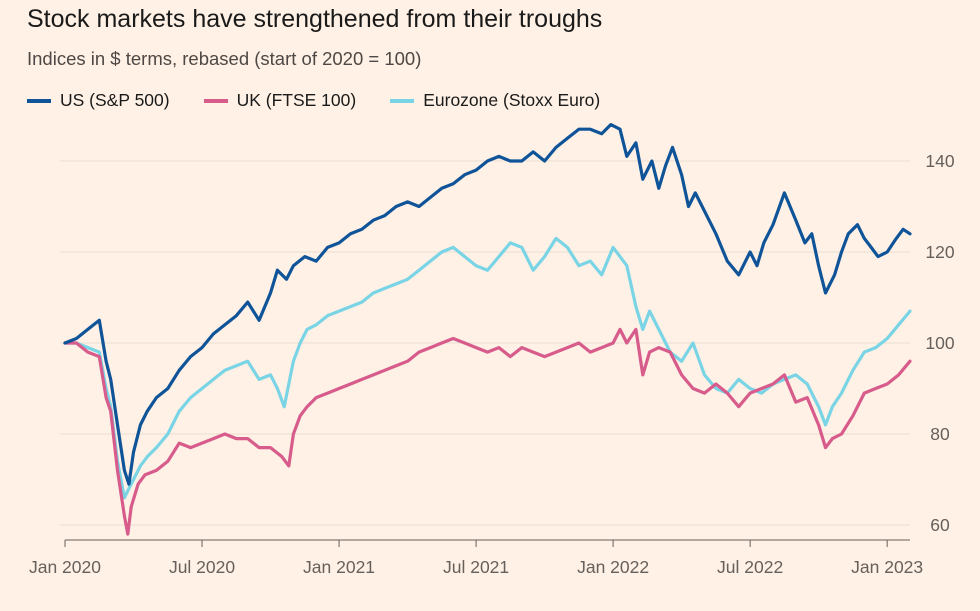 The image size is (980, 611). I want to click on y-tick-label-80: 80, so click(940, 434).